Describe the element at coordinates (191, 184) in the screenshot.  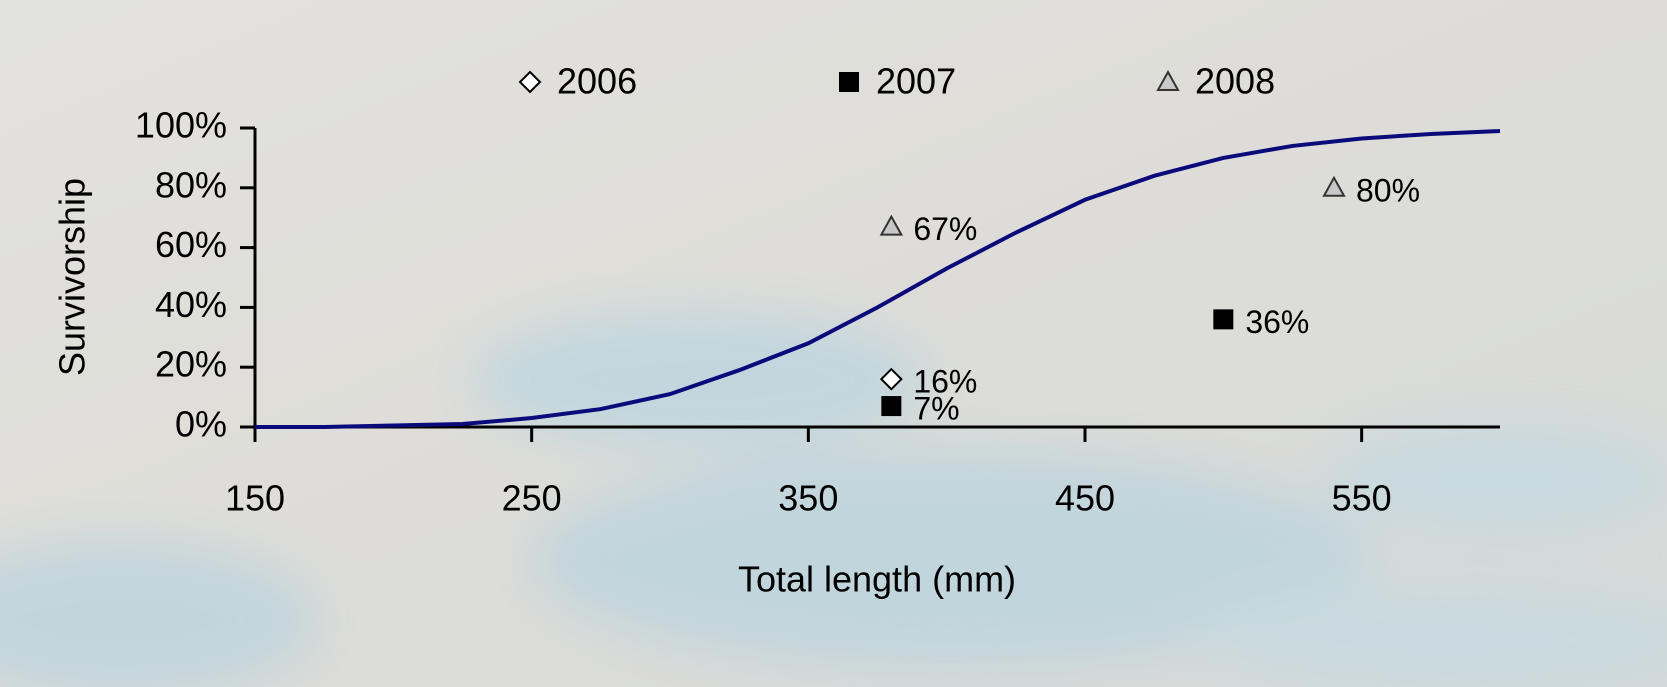
I see `y-tick-label: 80%` at that location.